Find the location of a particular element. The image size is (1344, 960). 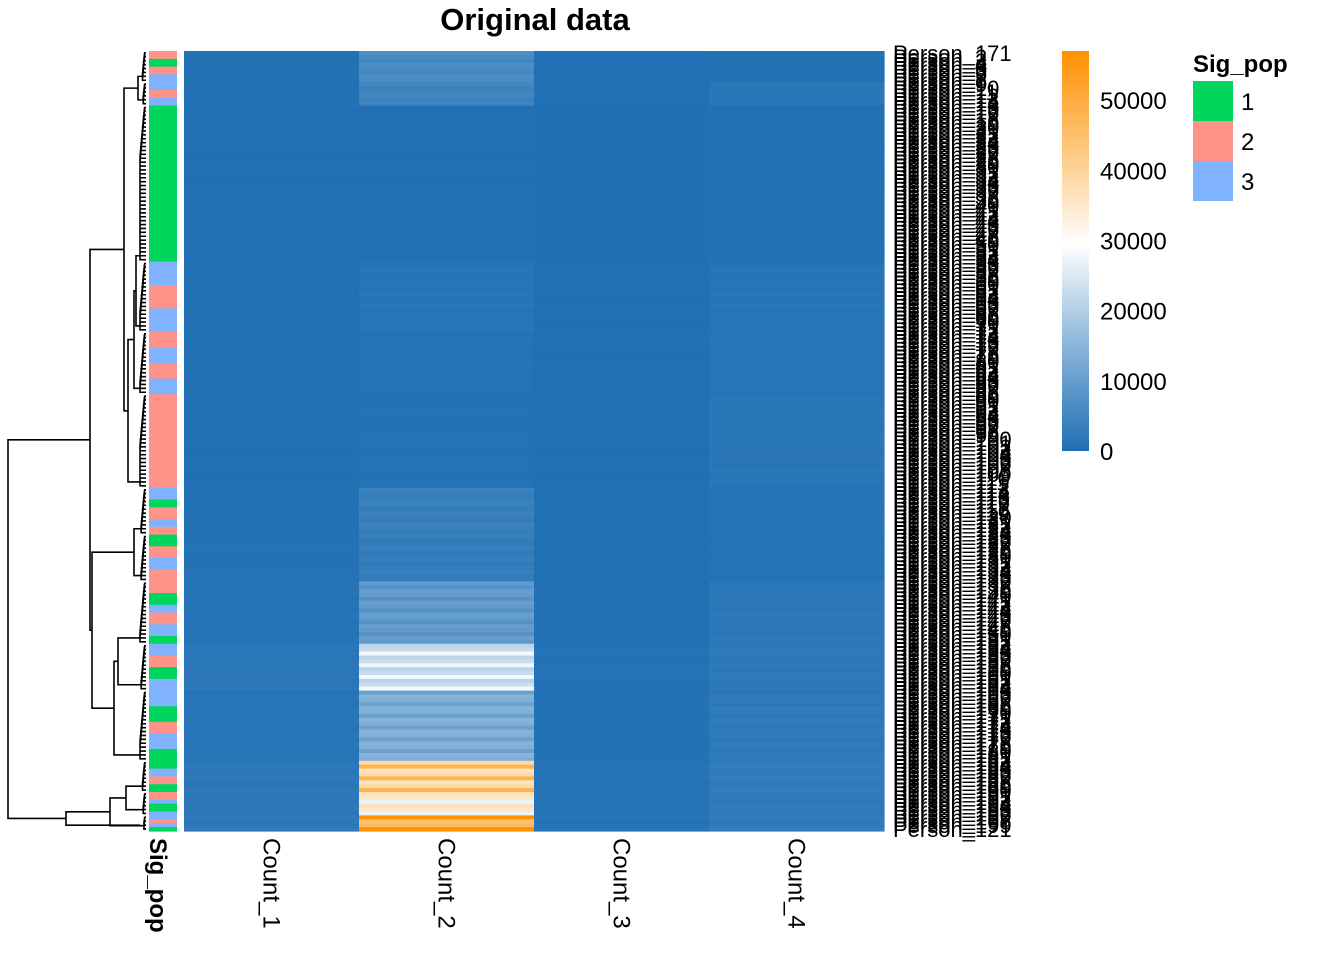

row-label: Person_106 is located at coordinates (952, 462).